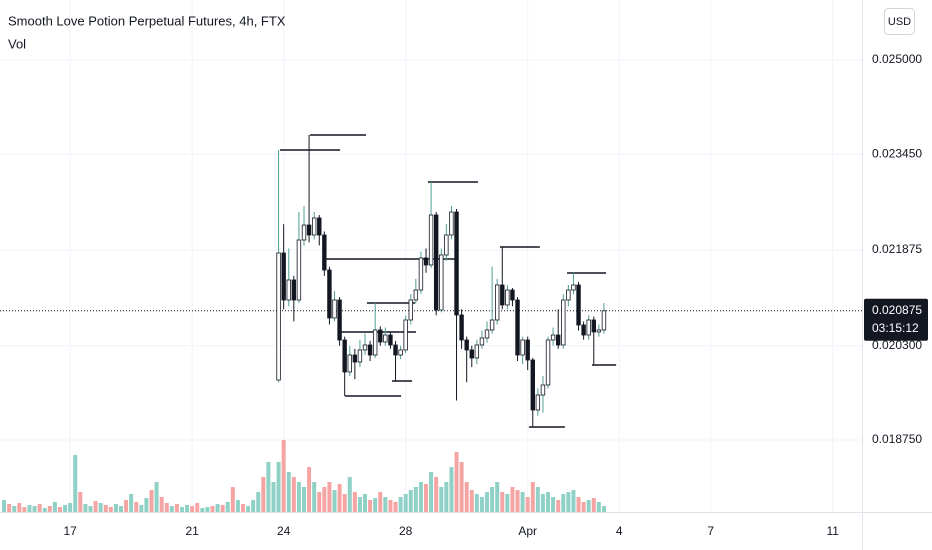 The width and height of the screenshot is (932, 550). I want to click on currency-button, so click(899, 21).